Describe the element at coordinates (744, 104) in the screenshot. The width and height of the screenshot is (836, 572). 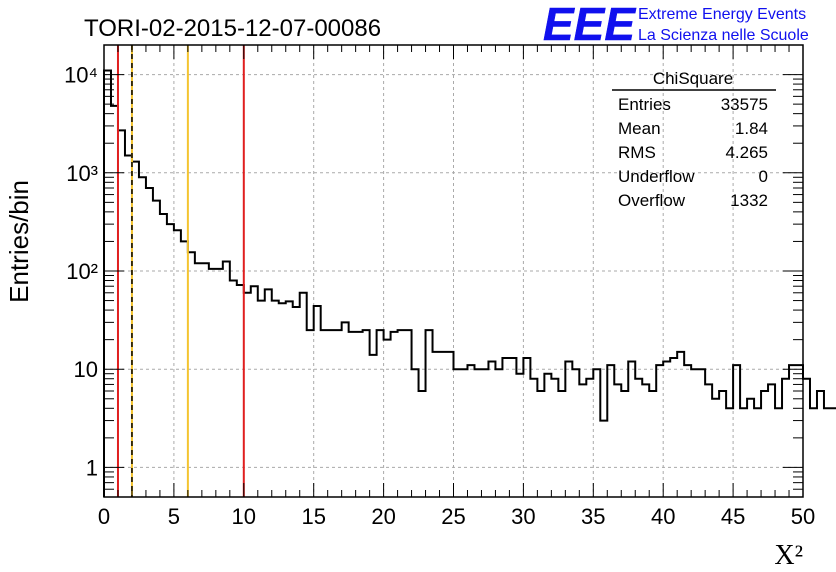
I see `stats-row-value: 33575` at that location.